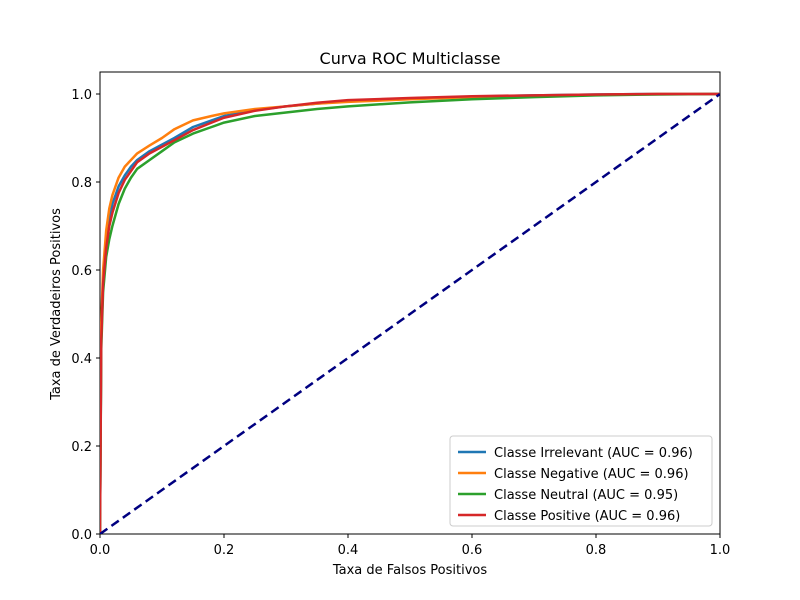 This screenshot has width=800, height=600. Describe the element at coordinates (472, 550) in the screenshot. I see `x-tick-label: 0.6` at that location.